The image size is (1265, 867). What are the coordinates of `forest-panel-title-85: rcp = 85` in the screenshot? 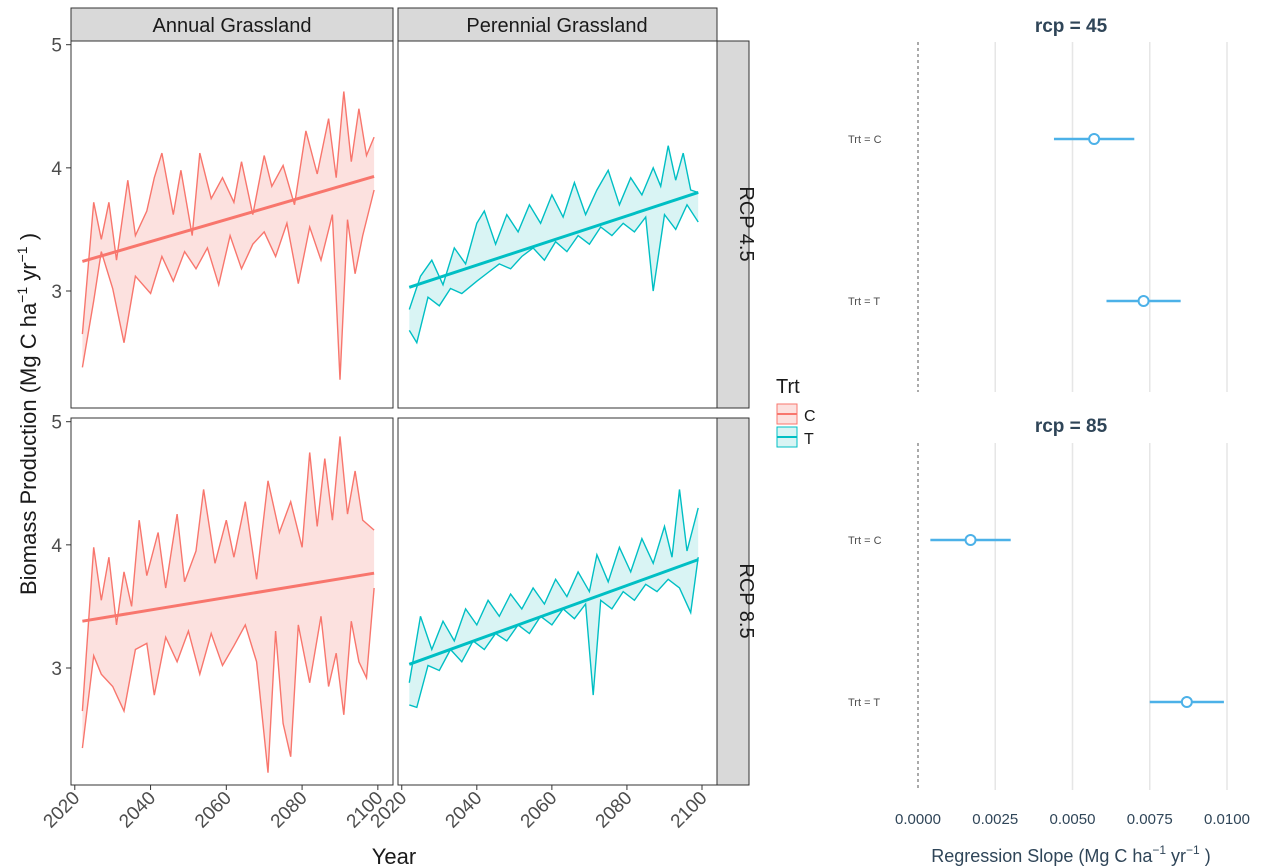 It's located at (1071, 426).